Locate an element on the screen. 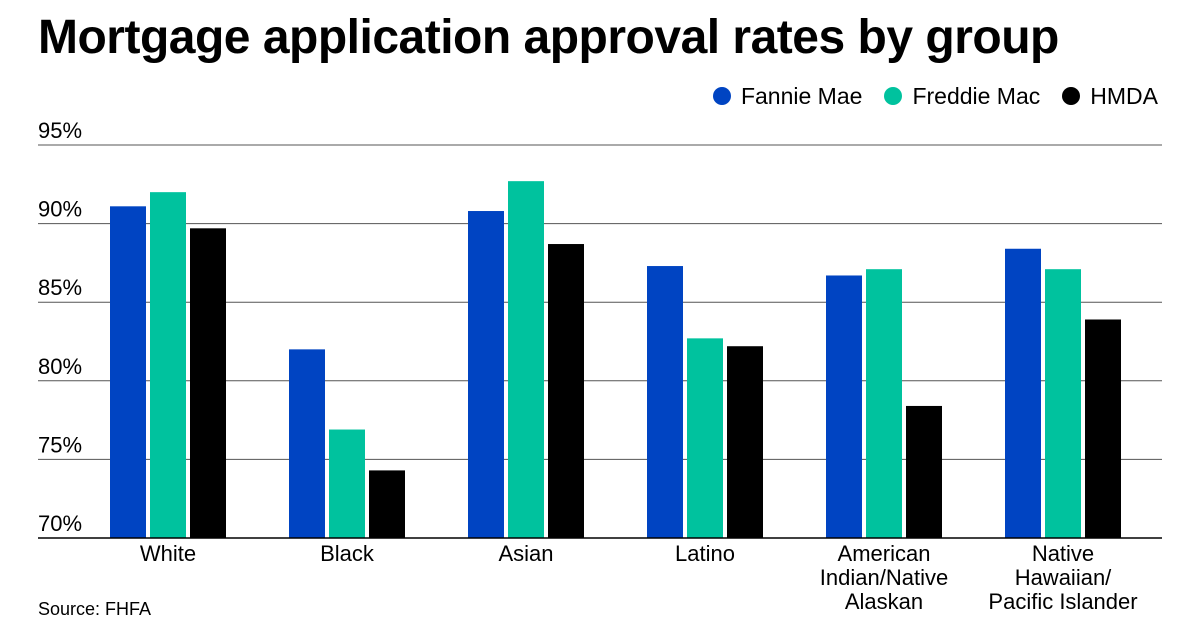 The width and height of the screenshot is (1200, 630). legend-swatch-hmda is located at coordinates (1071, 96).